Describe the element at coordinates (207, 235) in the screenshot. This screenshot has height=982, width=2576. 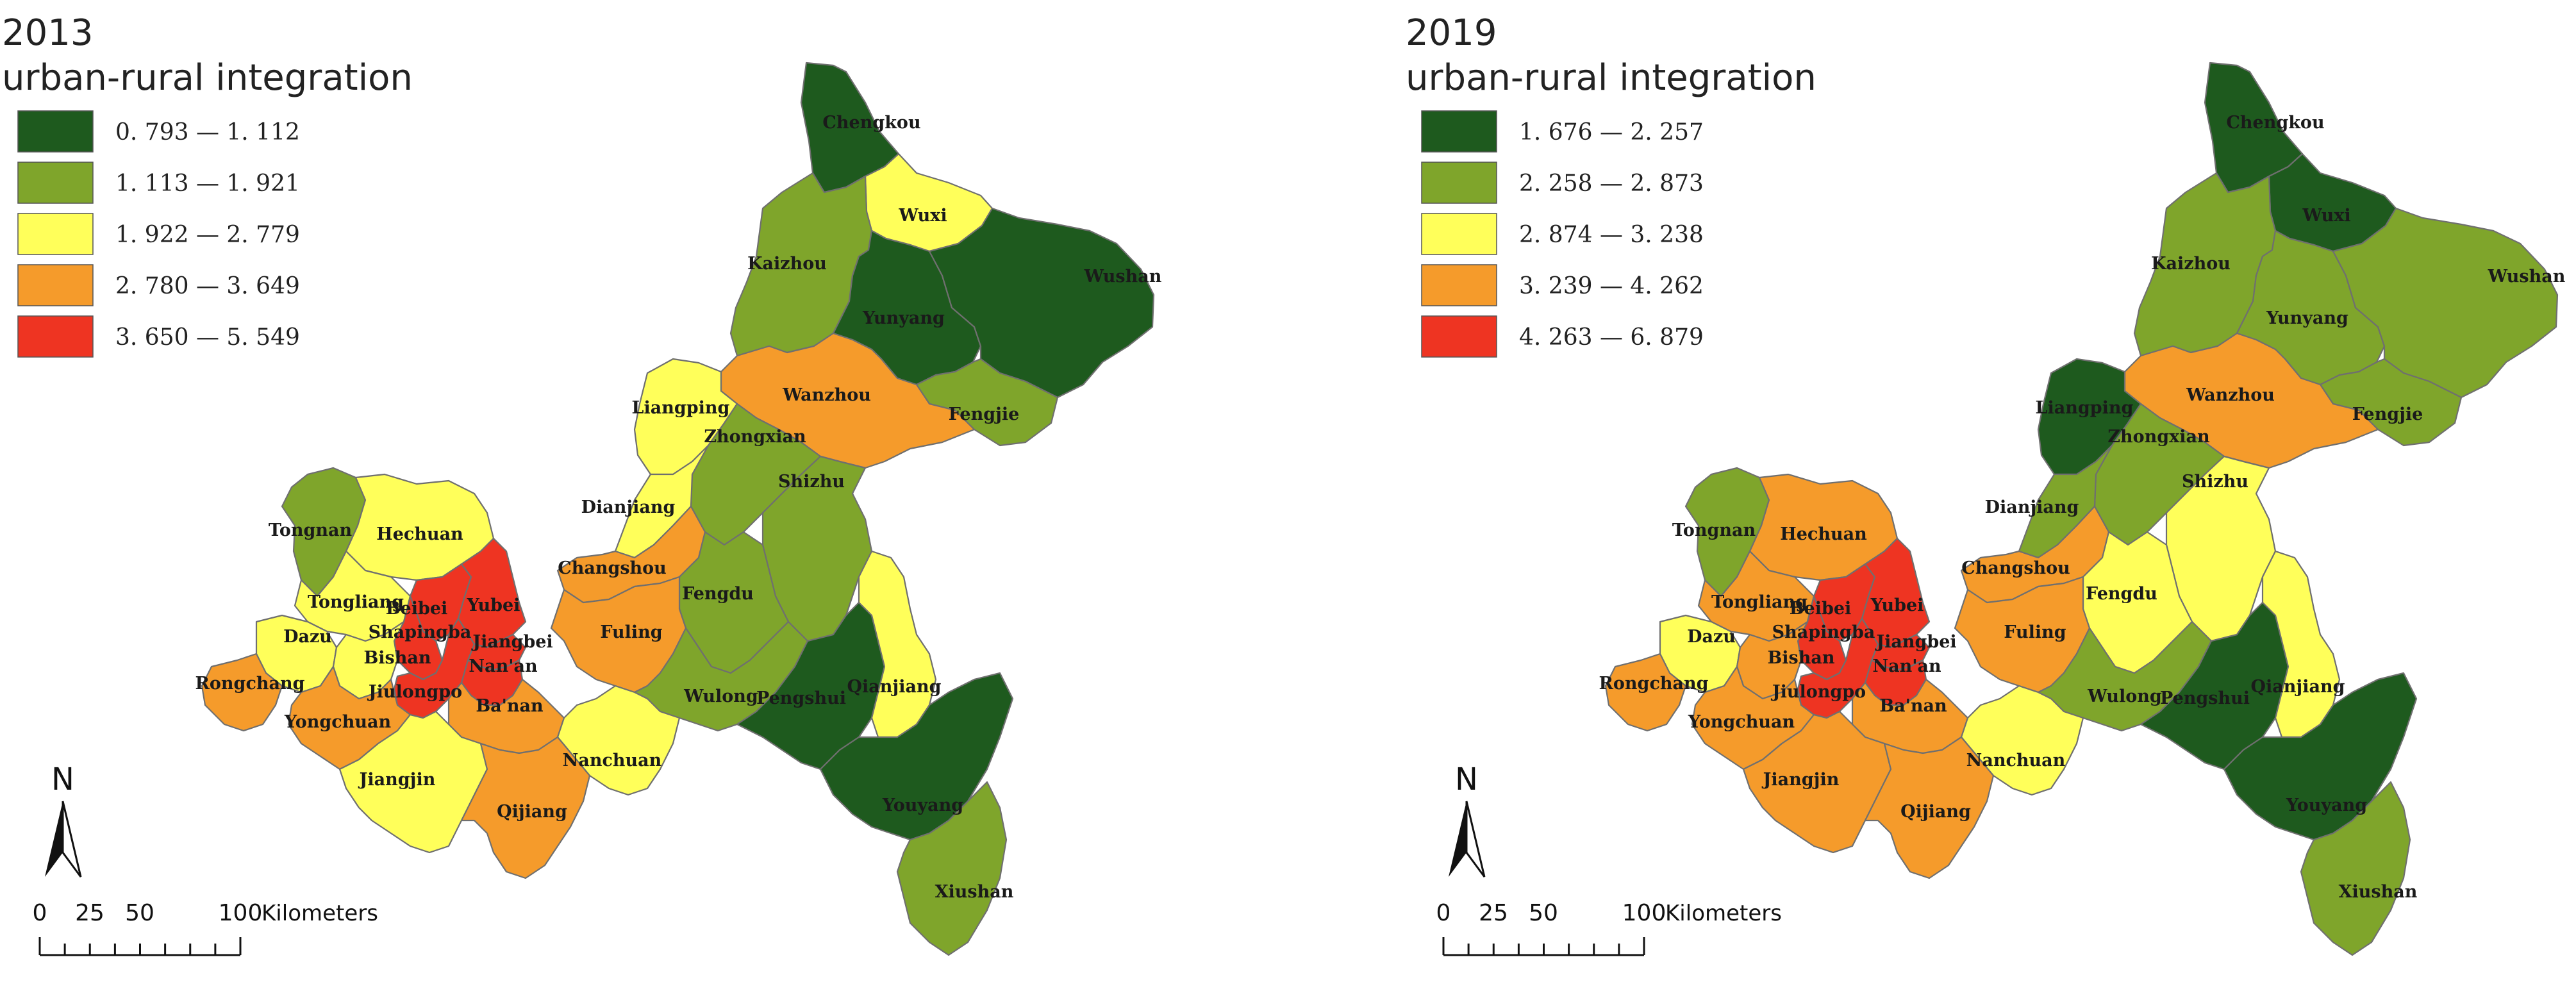
I see `legend-label: 1. 922 — 2. 779` at that location.